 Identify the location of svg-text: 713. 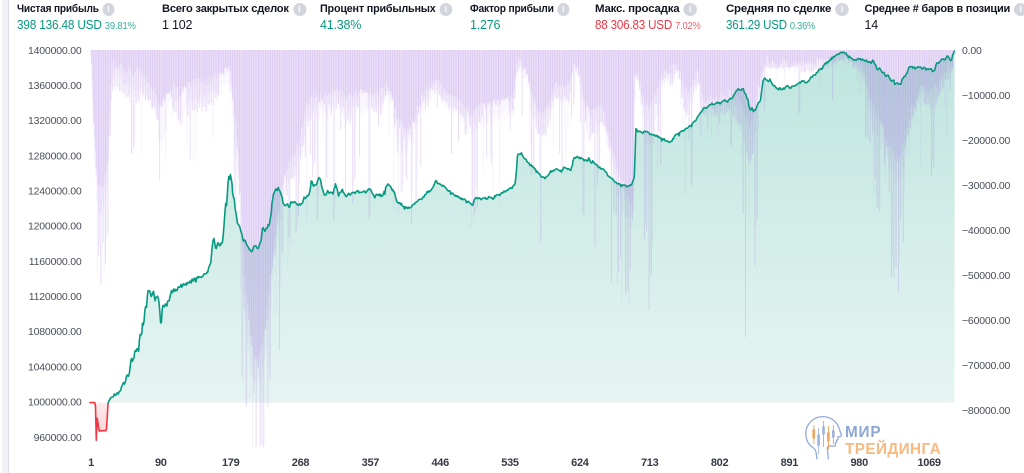
(650, 463).